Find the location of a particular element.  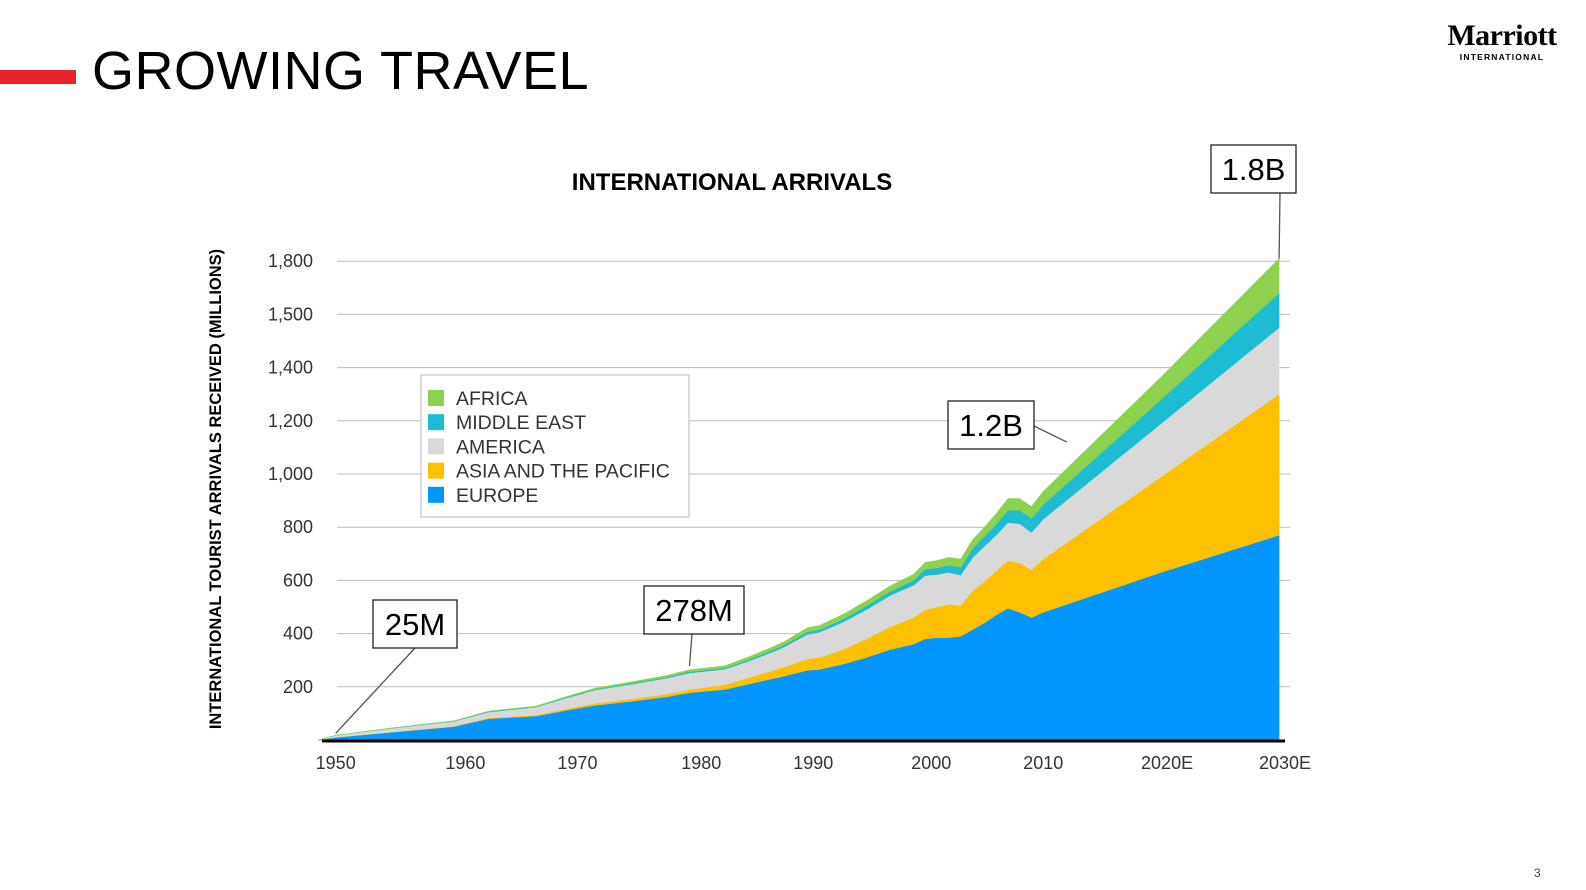

x-tick-label: 1950 is located at coordinates (336, 763).